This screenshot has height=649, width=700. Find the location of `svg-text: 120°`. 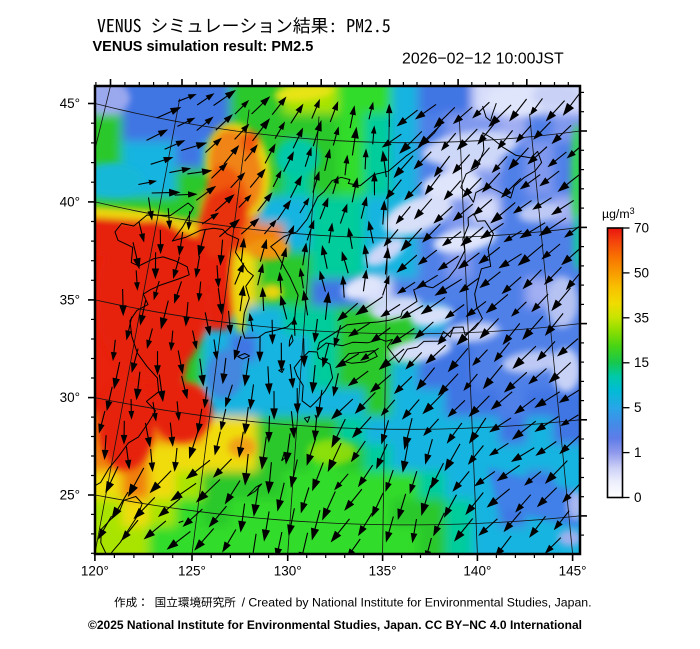

svg-text: 120° is located at coordinates (95, 571).